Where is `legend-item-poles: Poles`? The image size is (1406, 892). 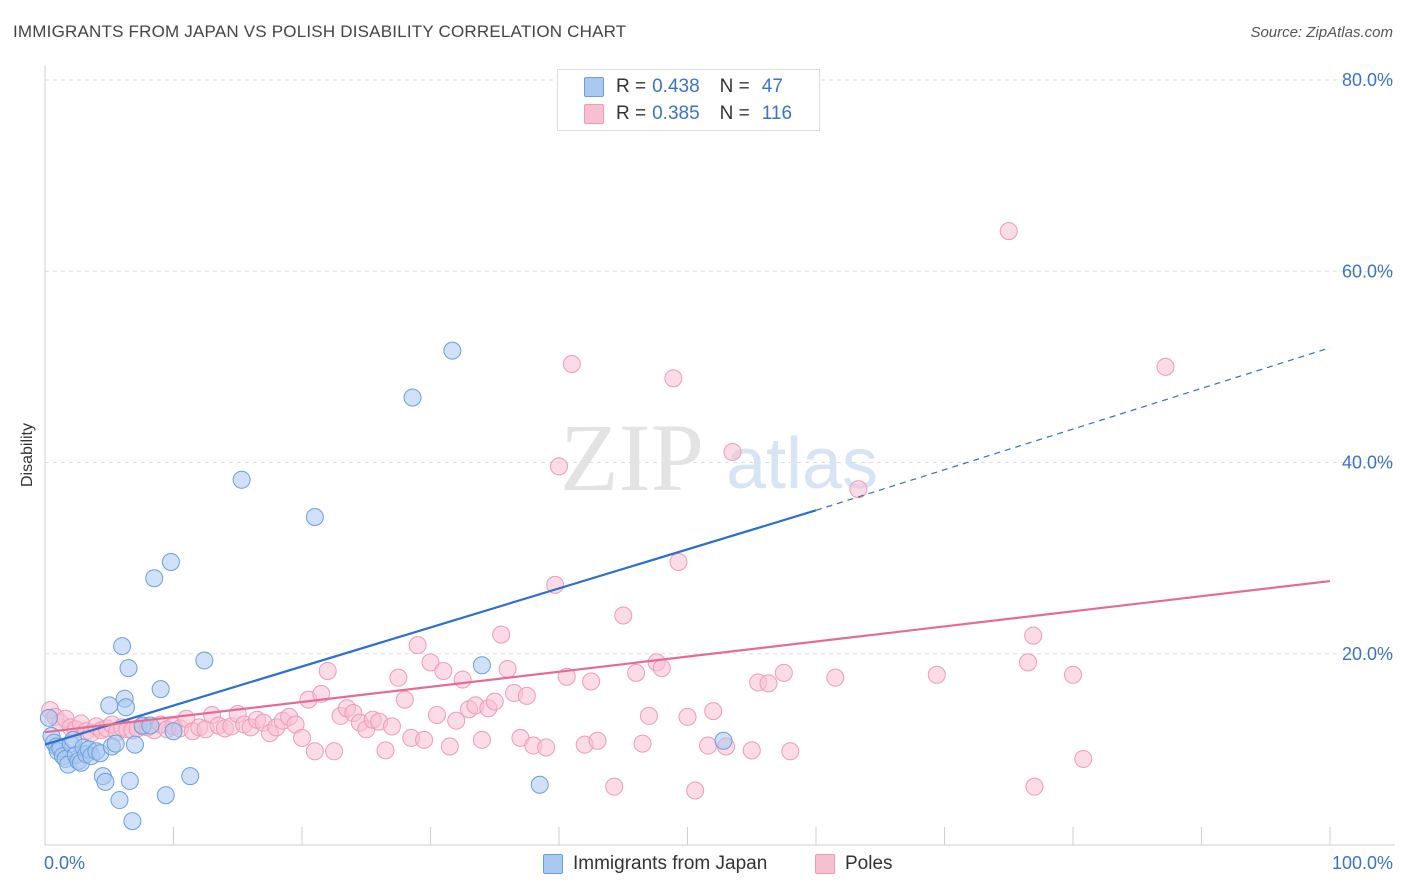
legend-item-poles: Poles is located at coordinates (854, 864).